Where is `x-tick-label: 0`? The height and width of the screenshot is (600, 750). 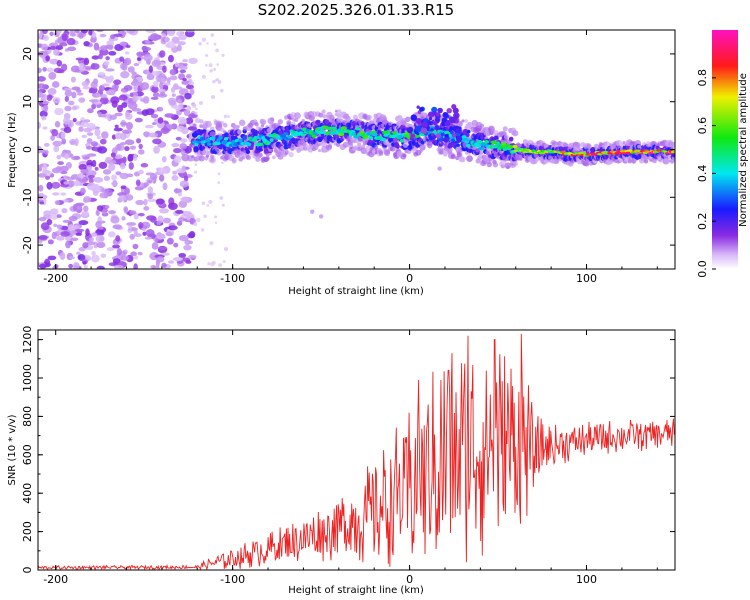
x-tick-label: 0 is located at coordinates (409, 278).